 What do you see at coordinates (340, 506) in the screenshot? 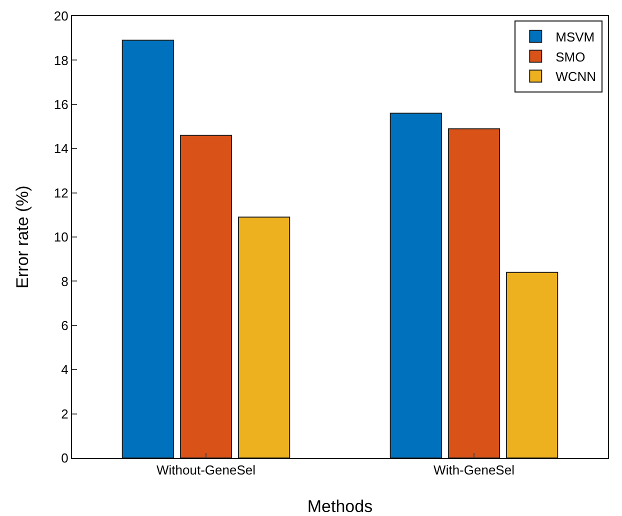
I see `x-axis-title: Methods` at bounding box center [340, 506].